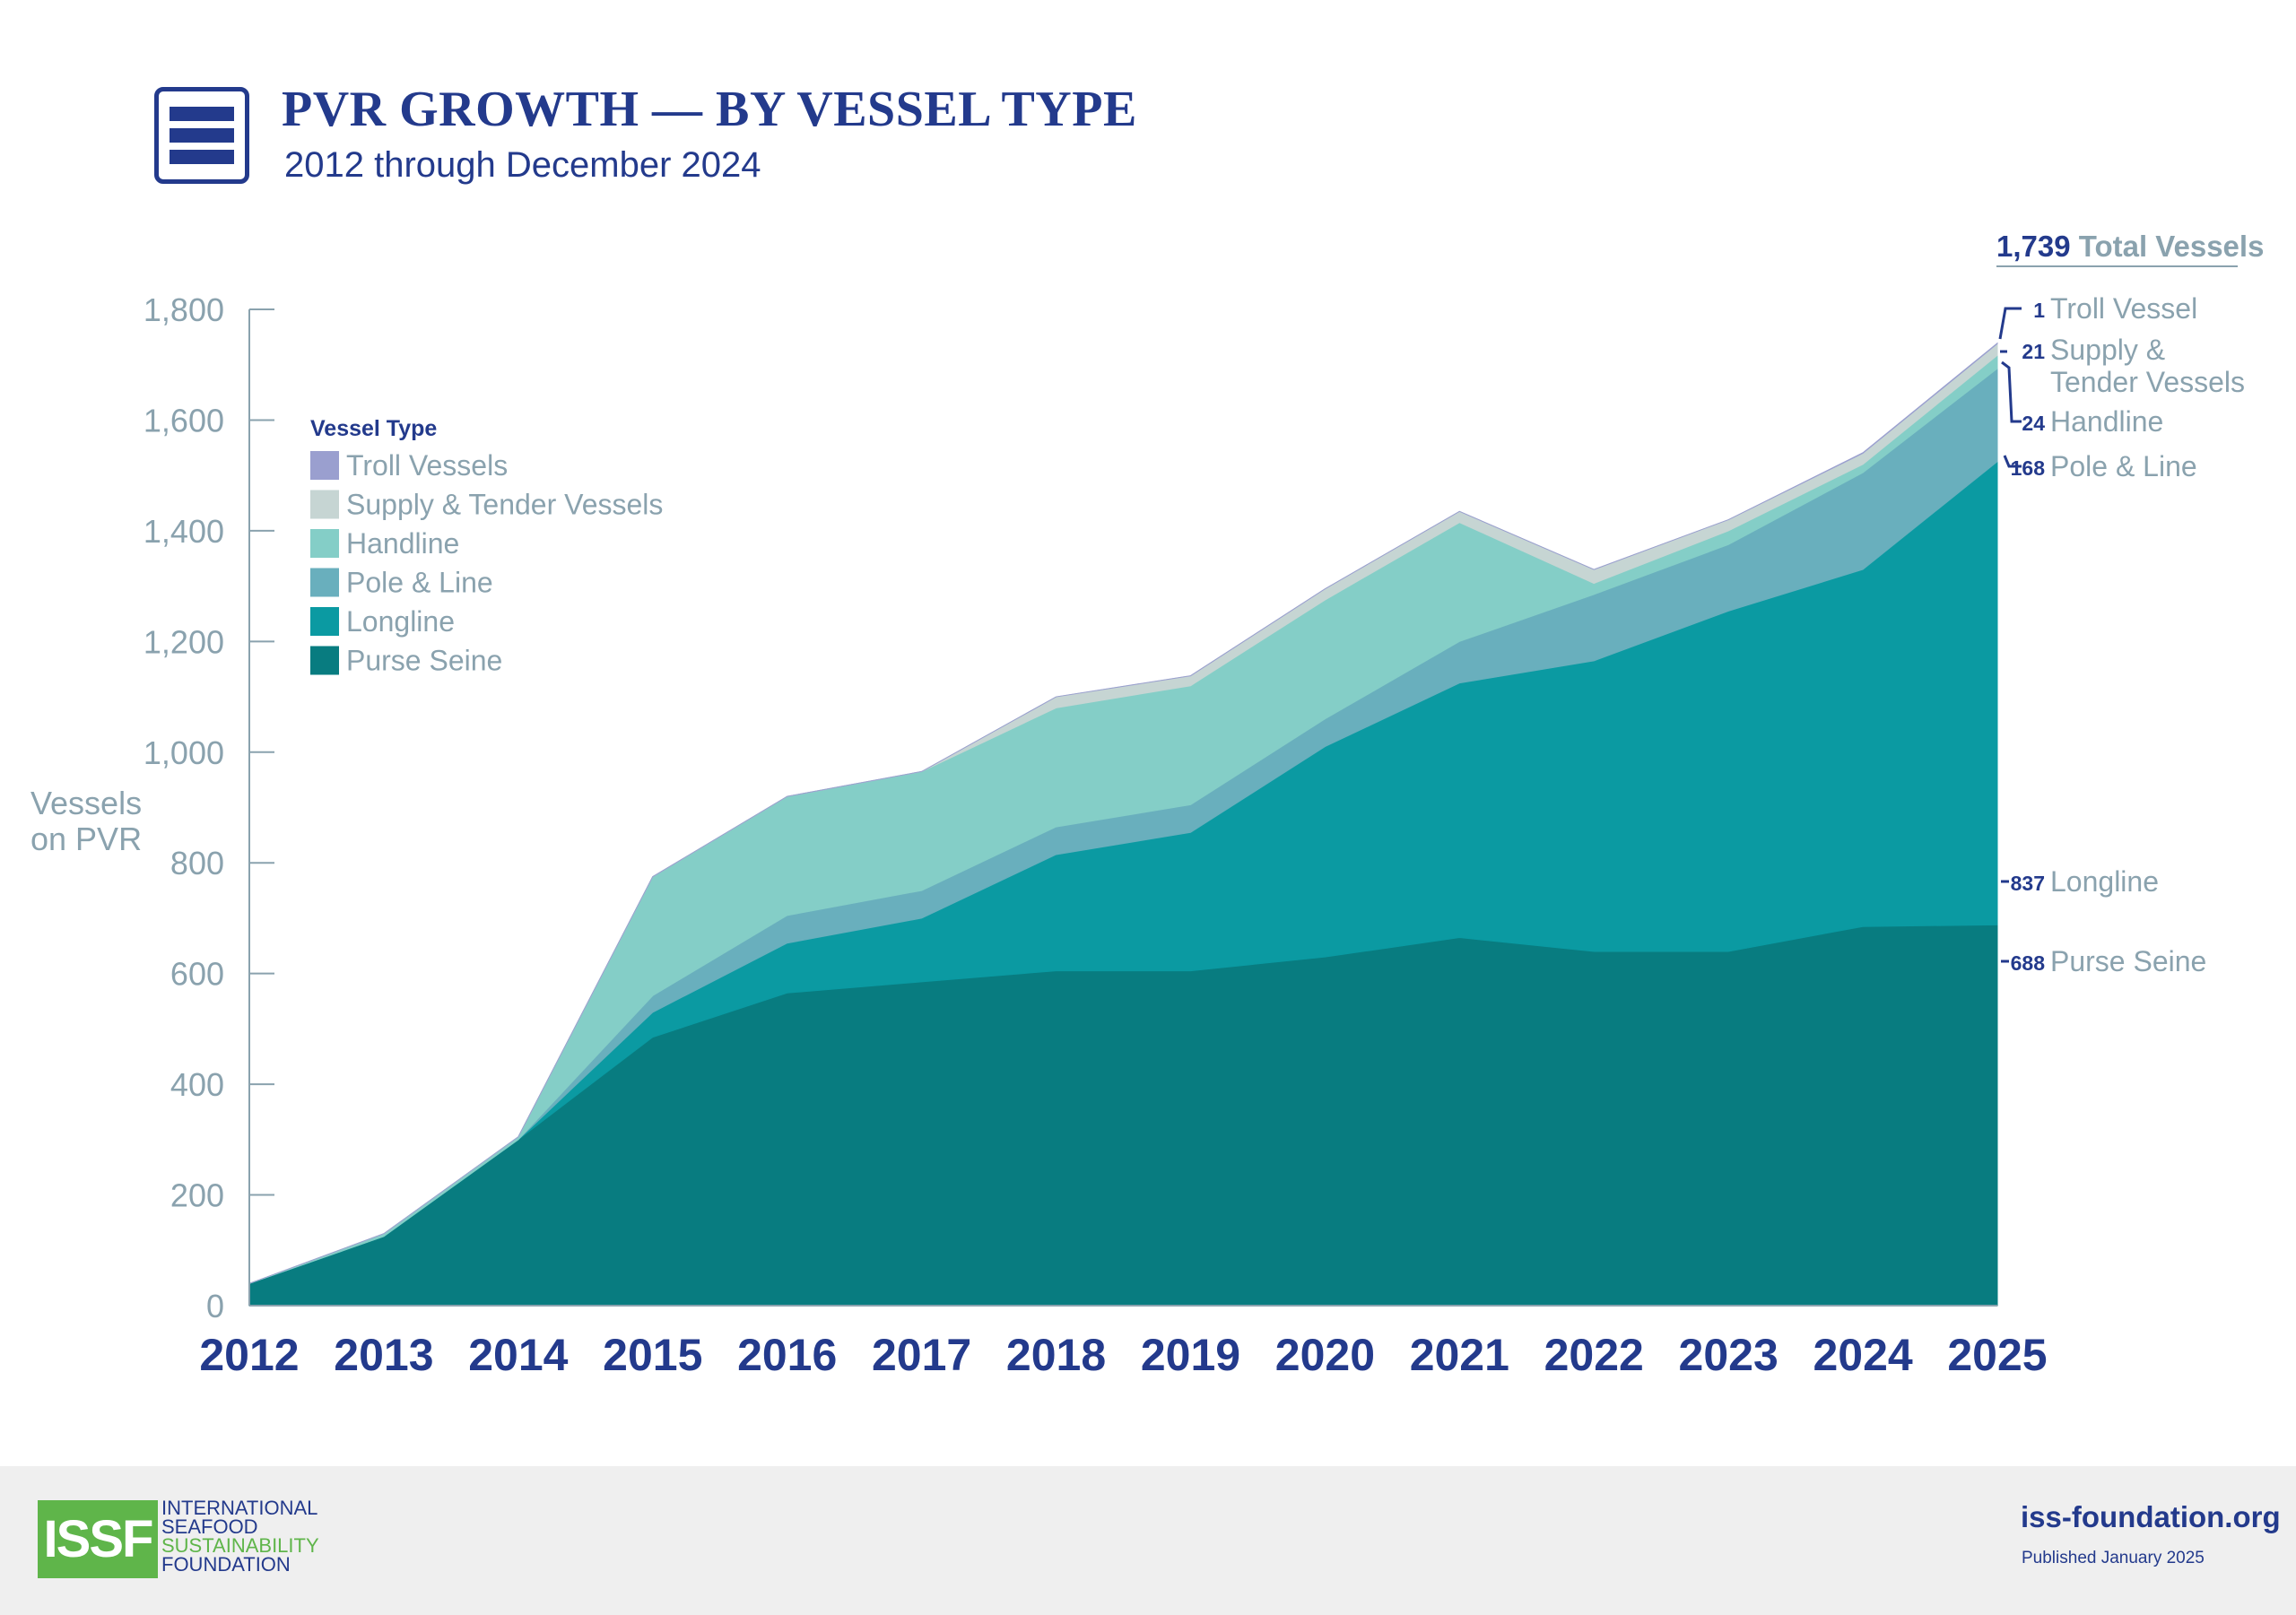  Describe the element at coordinates (184, 420) in the screenshot. I see `y-tick-label: 1,600` at that location.